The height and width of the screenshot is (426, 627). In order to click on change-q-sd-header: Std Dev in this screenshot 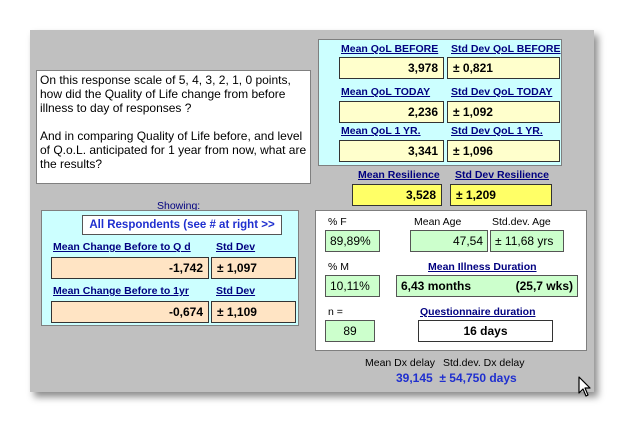, I will do `click(236, 247)`.